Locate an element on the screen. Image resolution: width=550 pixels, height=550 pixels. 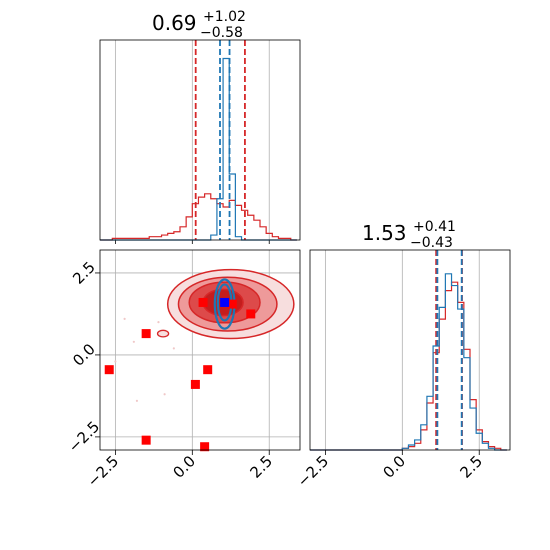
title-bottom-right-plus: +0.41 is located at coordinates (434, 227).